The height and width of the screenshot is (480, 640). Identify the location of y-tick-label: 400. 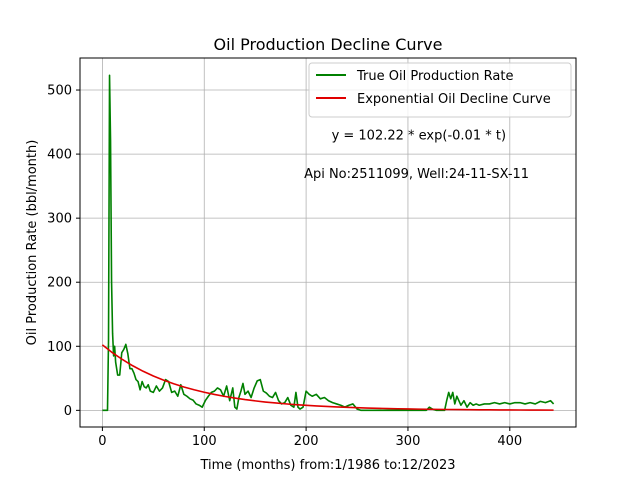
(59, 155).